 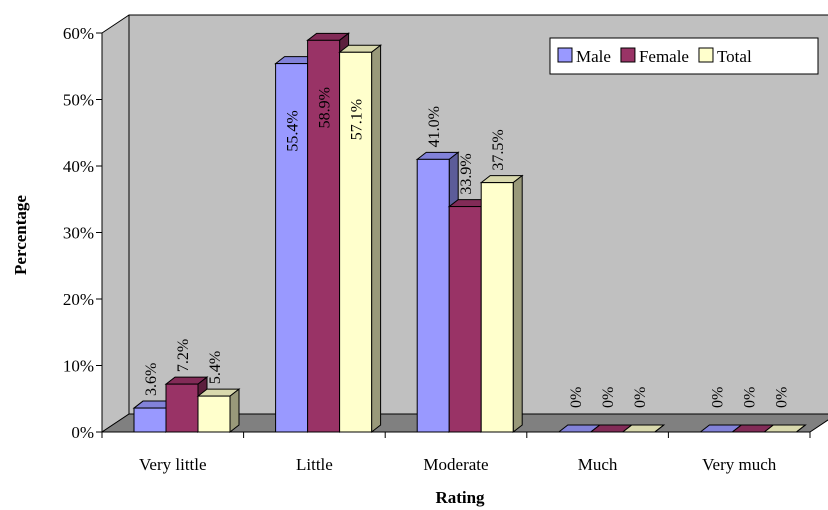 I want to click on legend-entry: Male, so click(x=593, y=56).